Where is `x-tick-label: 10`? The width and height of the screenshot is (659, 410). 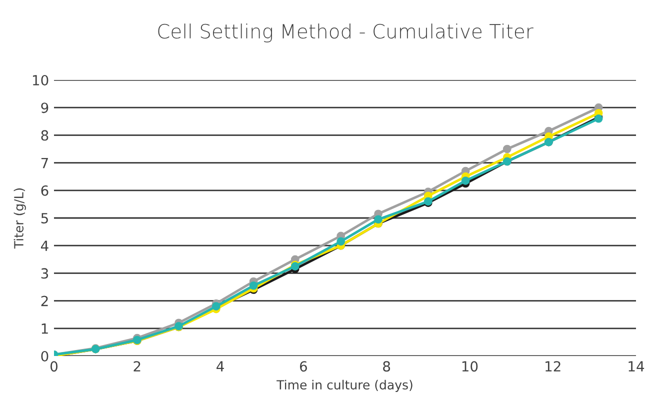
x-tick-label: 10 is located at coordinates (470, 366).